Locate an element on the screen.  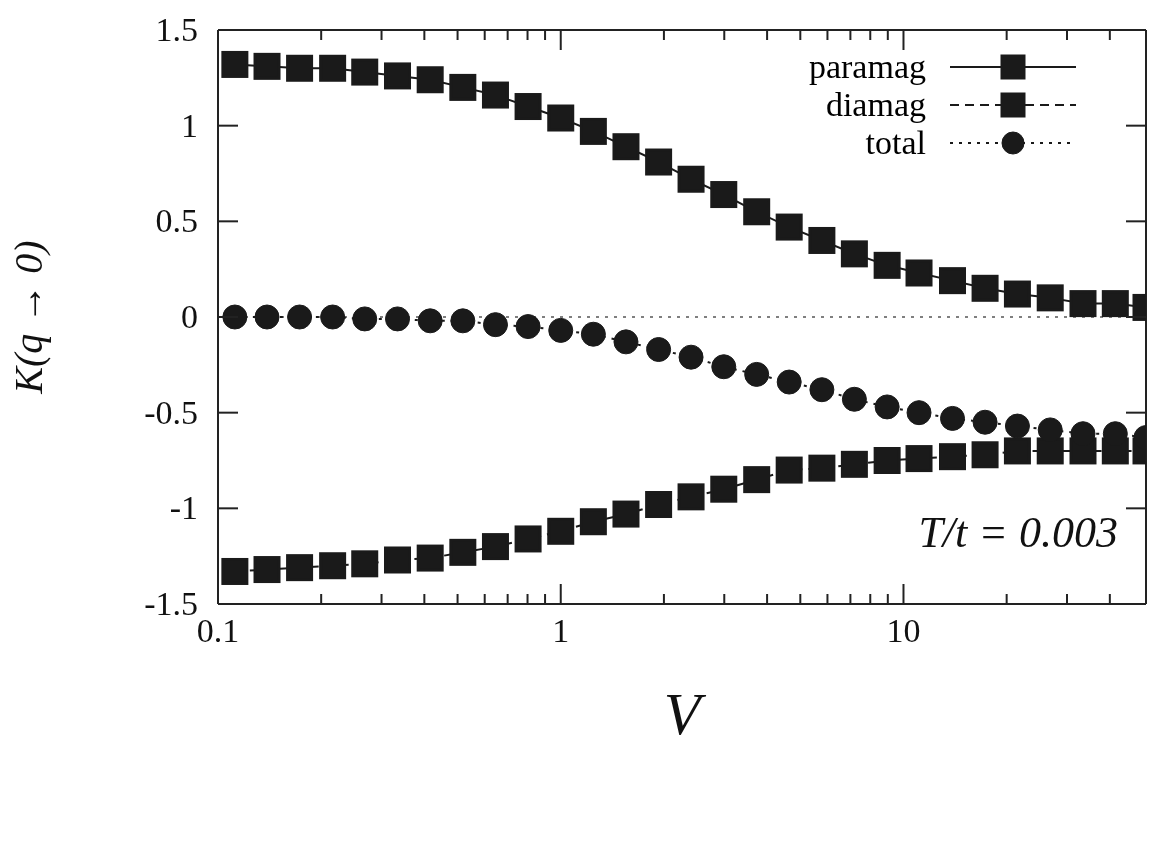
y-tick-label: -0.5 is located at coordinates (171, 412).